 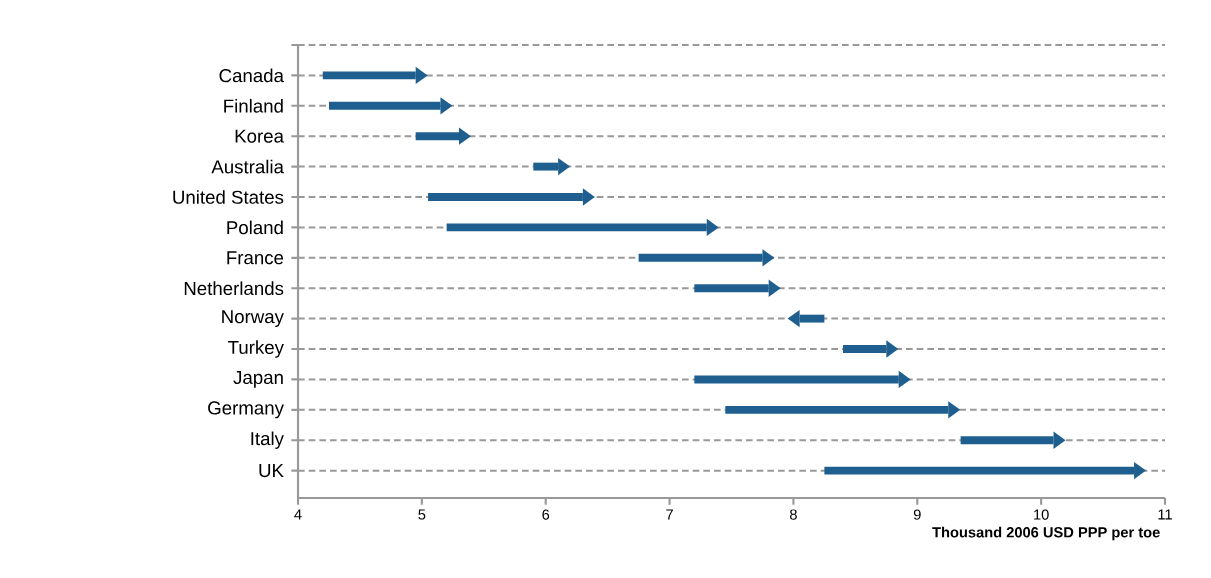 What do you see at coordinates (546, 514) in the screenshot?
I see `x-tick-label: 6` at bounding box center [546, 514].